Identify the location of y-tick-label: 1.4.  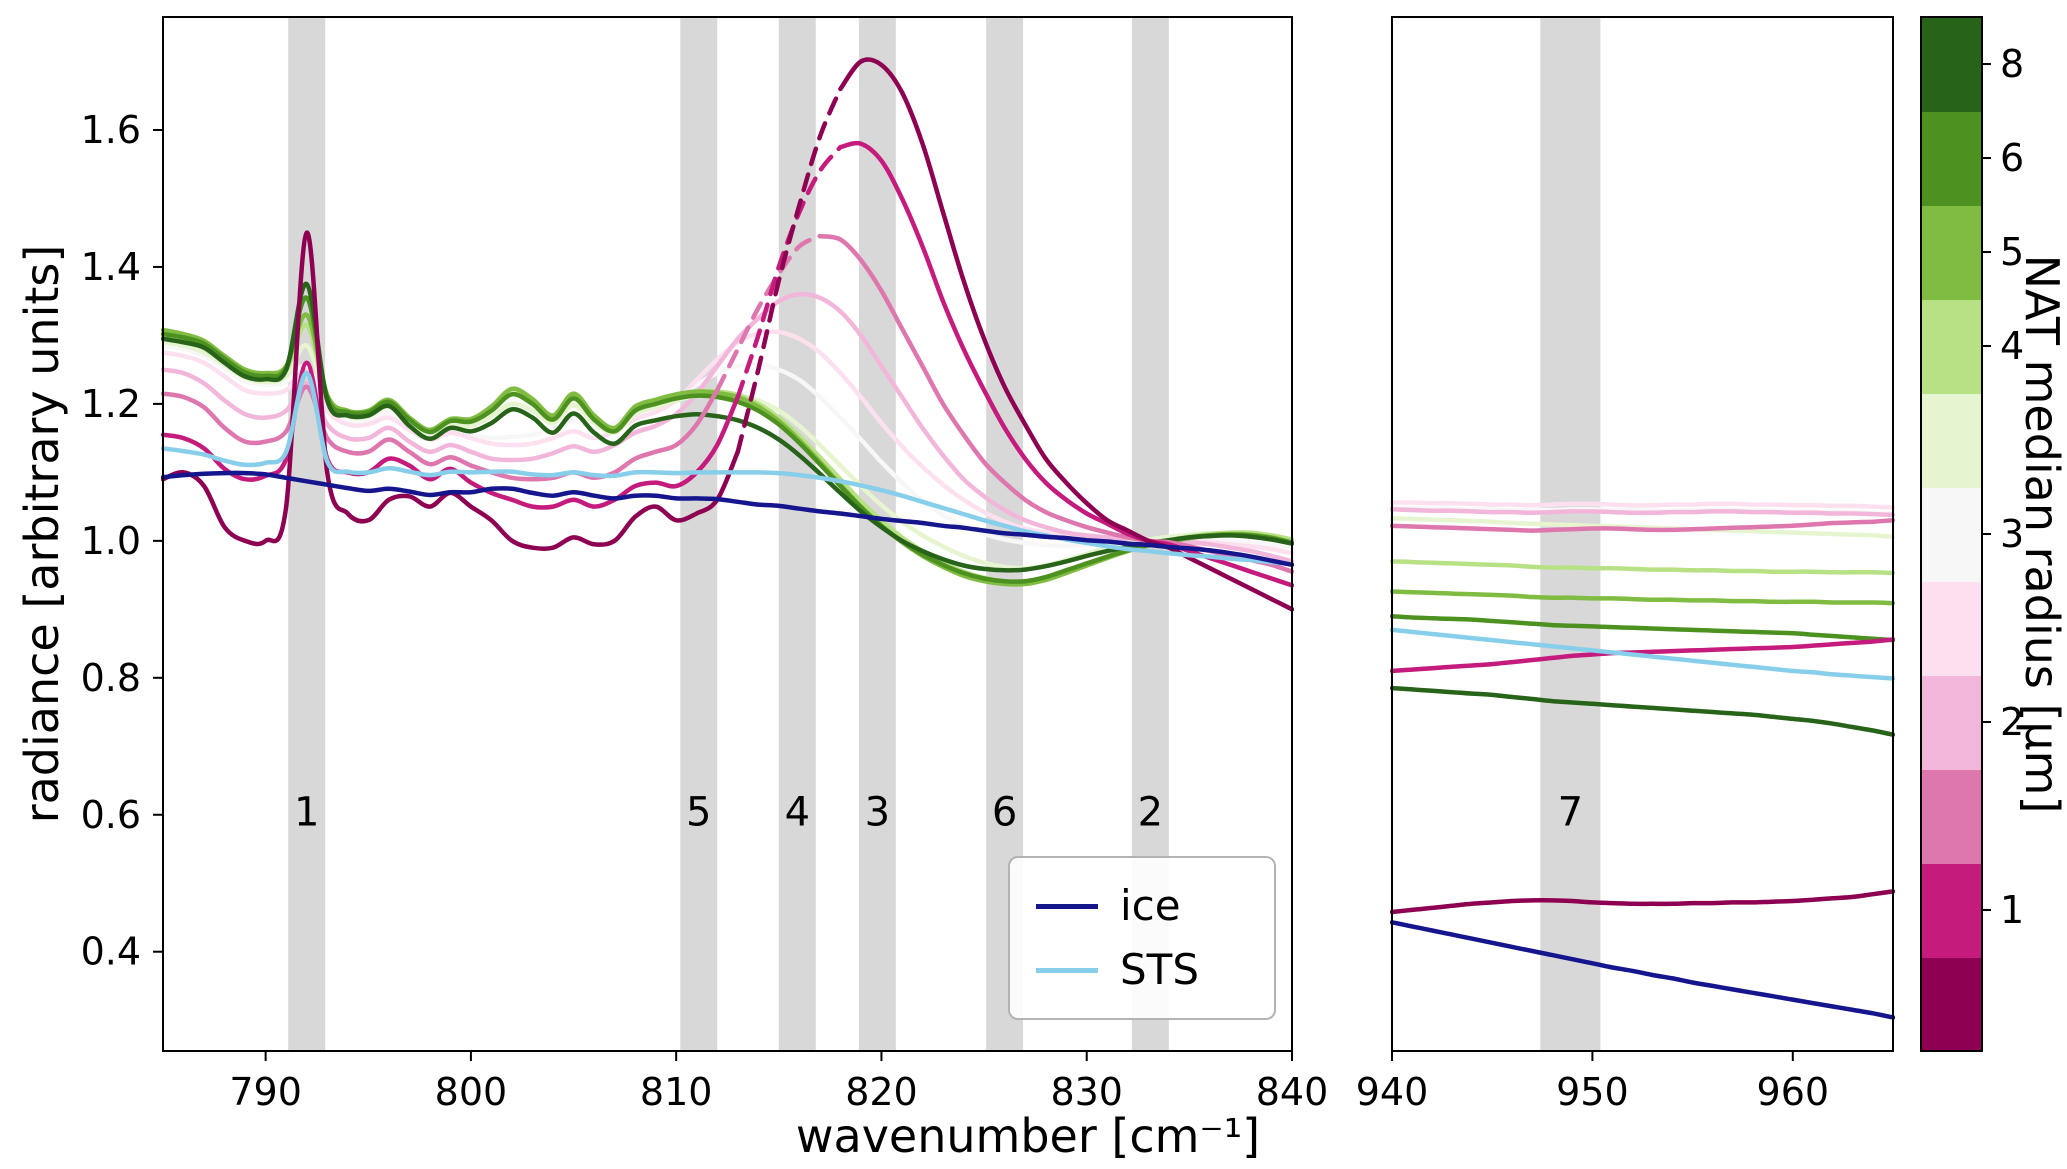
(111, 267).